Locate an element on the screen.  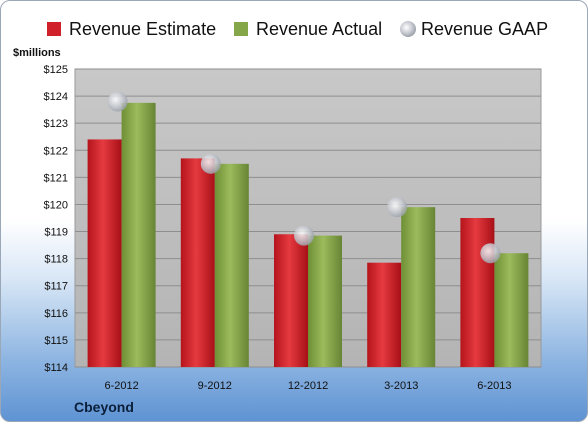
y-tick-label: $115 is located at coordinates (56, 341).